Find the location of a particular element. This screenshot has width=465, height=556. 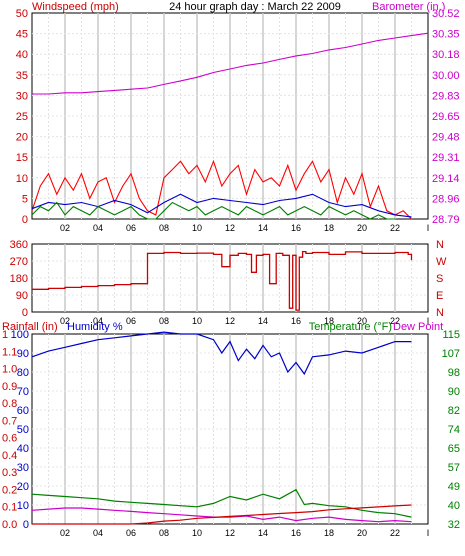

temperature-tick-label: 49 is located at coordinates (454, 487).